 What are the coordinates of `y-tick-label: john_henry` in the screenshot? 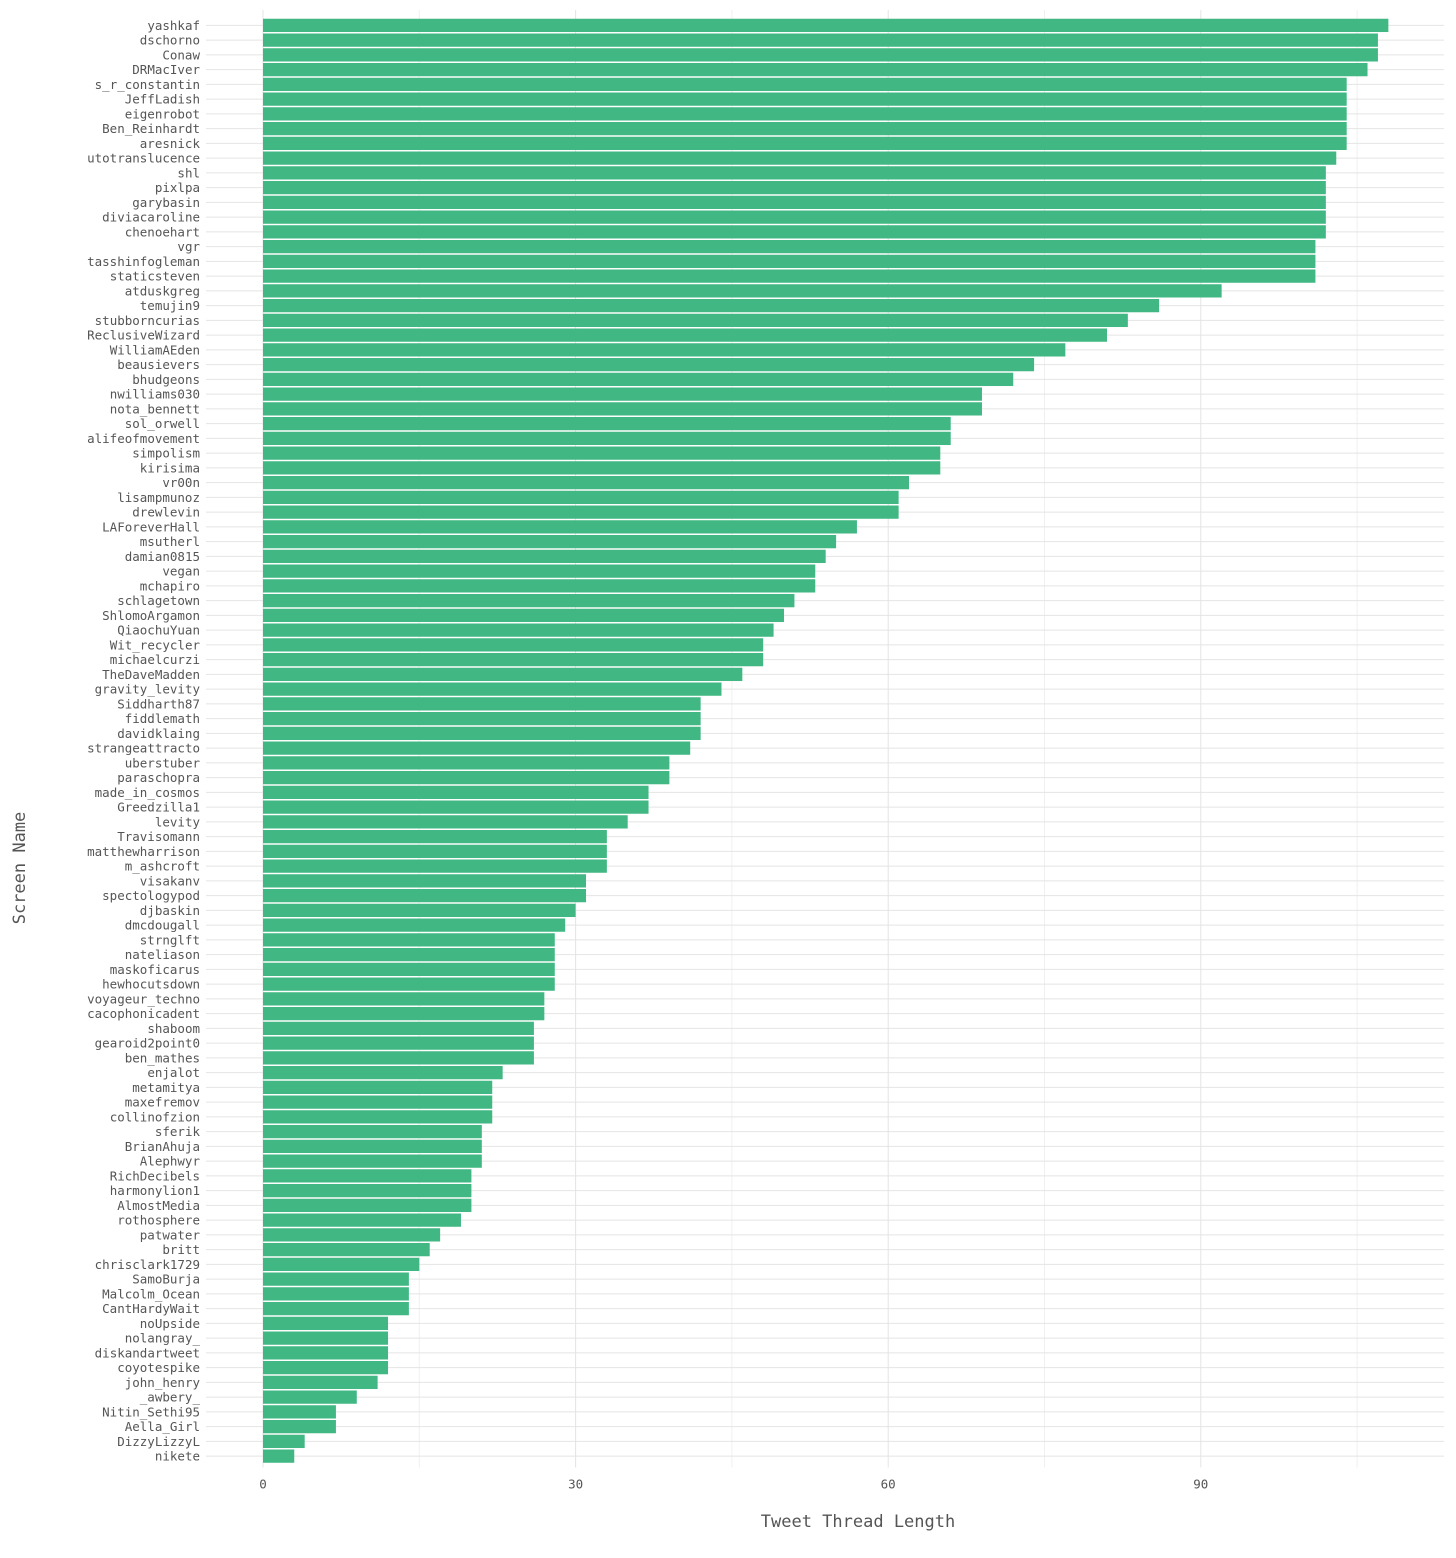 It's located at (163, 1382).